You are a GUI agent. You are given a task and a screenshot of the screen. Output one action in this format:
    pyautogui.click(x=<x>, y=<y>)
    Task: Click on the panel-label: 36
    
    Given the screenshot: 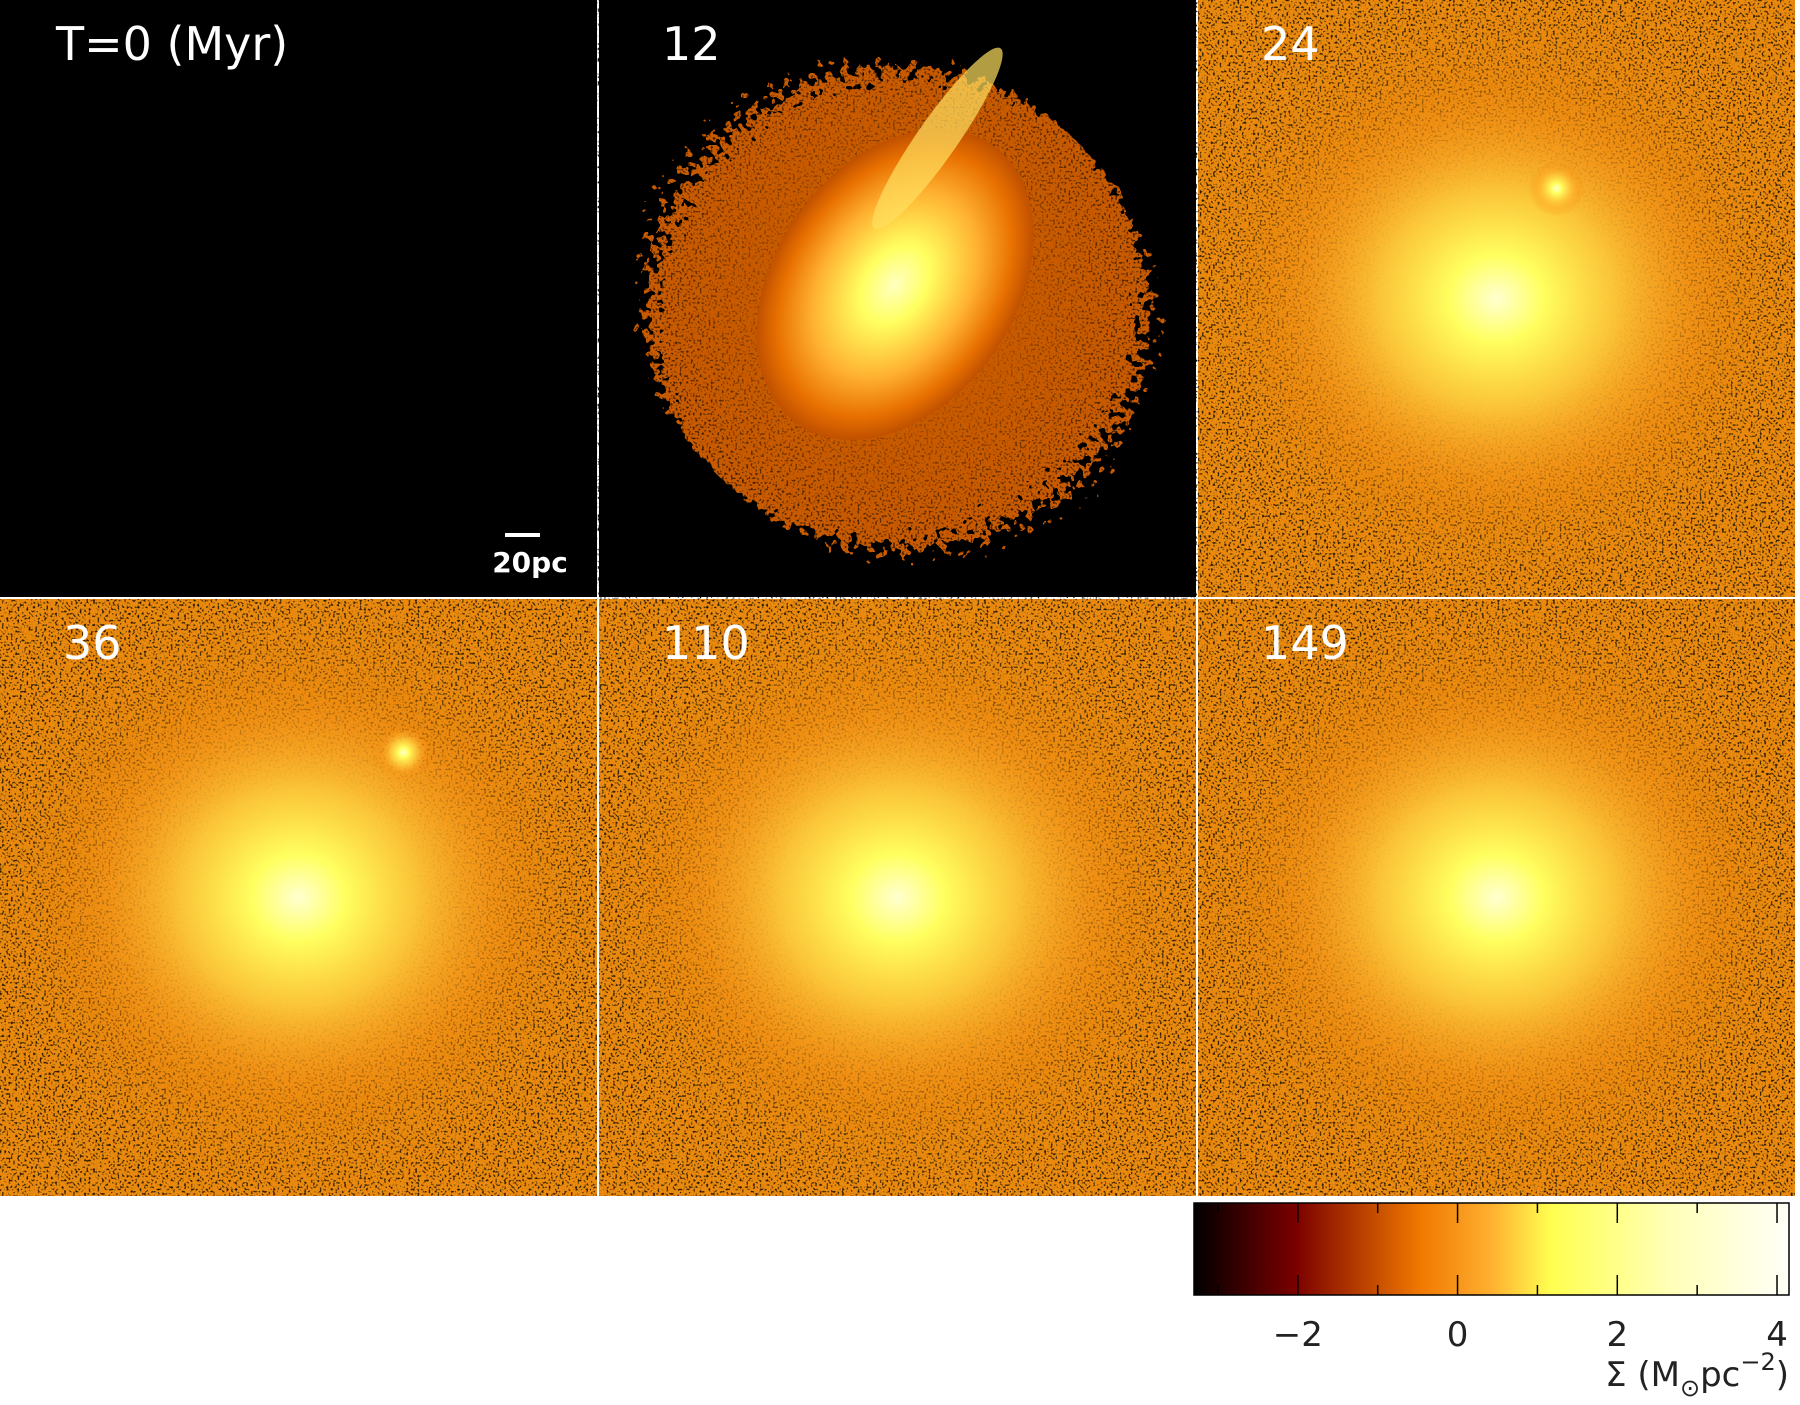 What is the action you would take?
    pyautogui.click(x=92, y=643)
    